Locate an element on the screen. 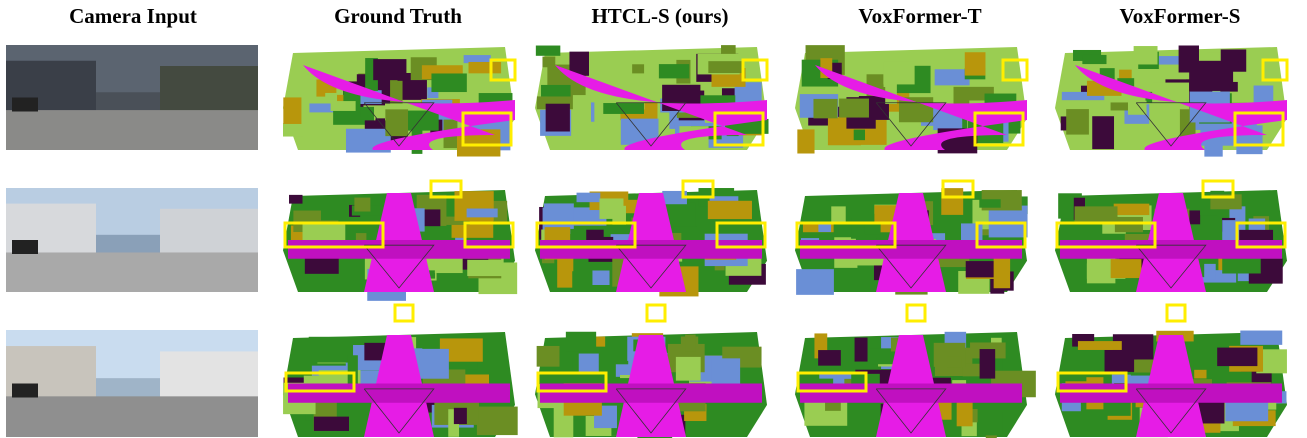 The width and height of the screenshot is (1307, 438). buildings is located at coordinates (209, 232).